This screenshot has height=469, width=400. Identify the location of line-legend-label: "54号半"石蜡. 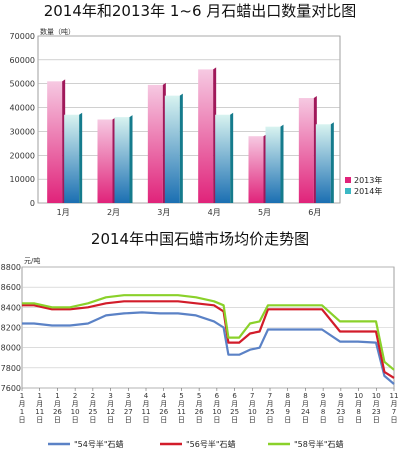
(99, 444).